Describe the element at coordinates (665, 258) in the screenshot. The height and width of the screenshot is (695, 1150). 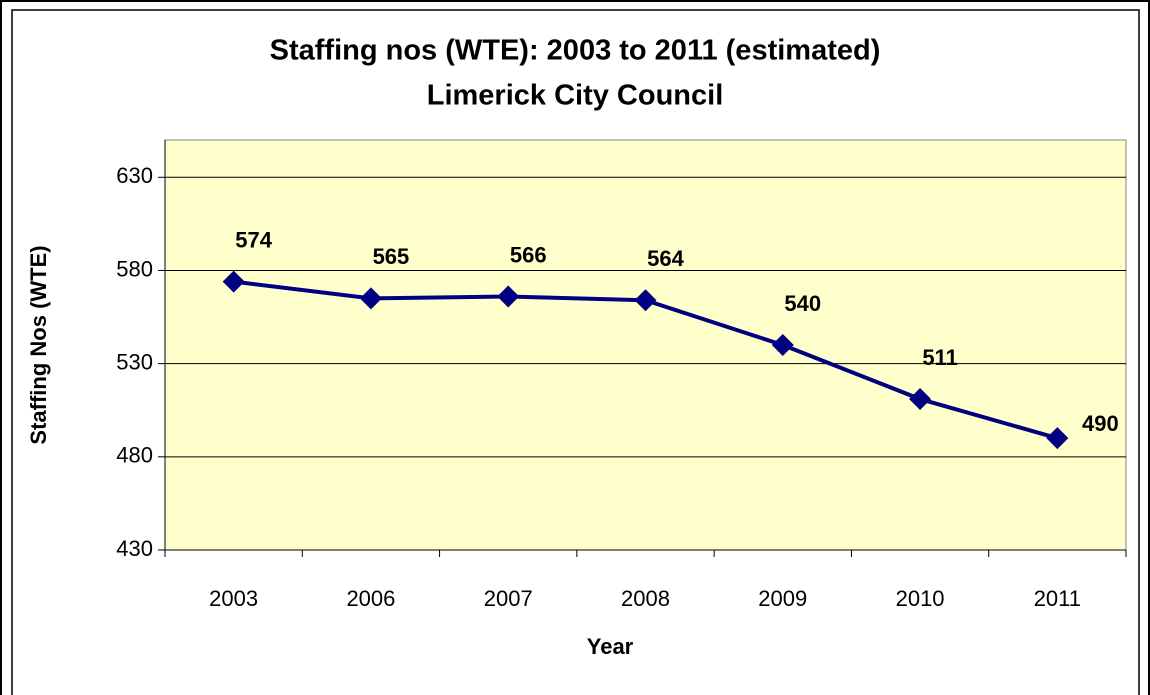
I see `data-label: 564` at that location.